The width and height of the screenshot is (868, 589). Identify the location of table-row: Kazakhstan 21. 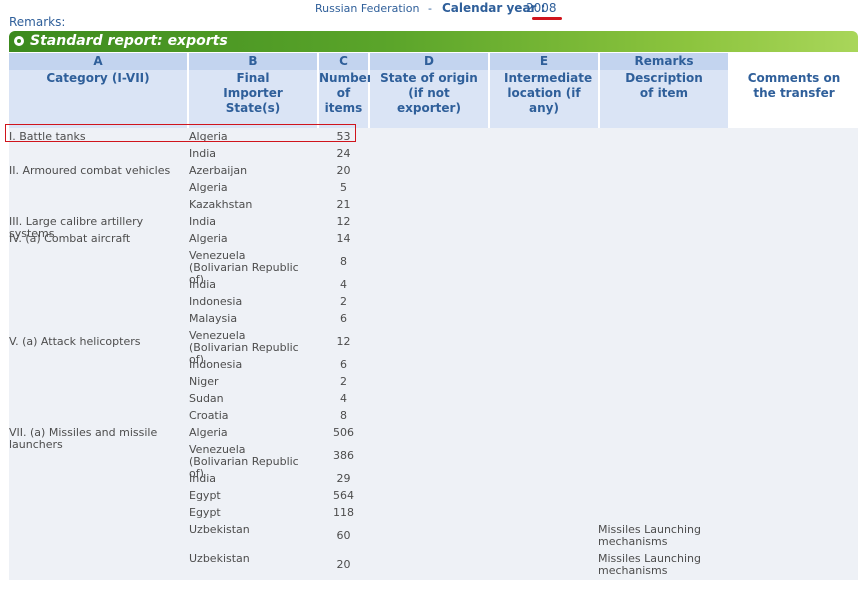
(434, 204).